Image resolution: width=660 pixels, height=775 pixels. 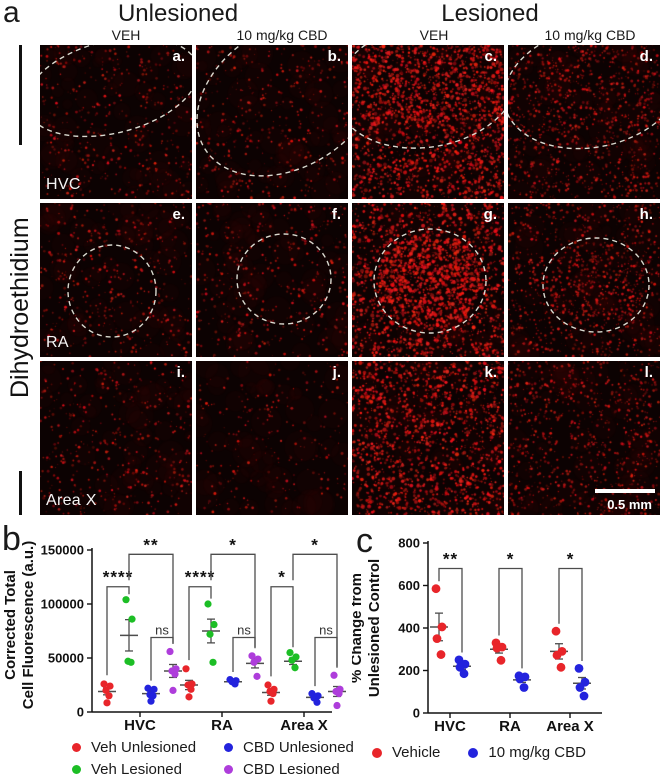 I want to click on svg-text: 50000, so click(x=66, y=658).